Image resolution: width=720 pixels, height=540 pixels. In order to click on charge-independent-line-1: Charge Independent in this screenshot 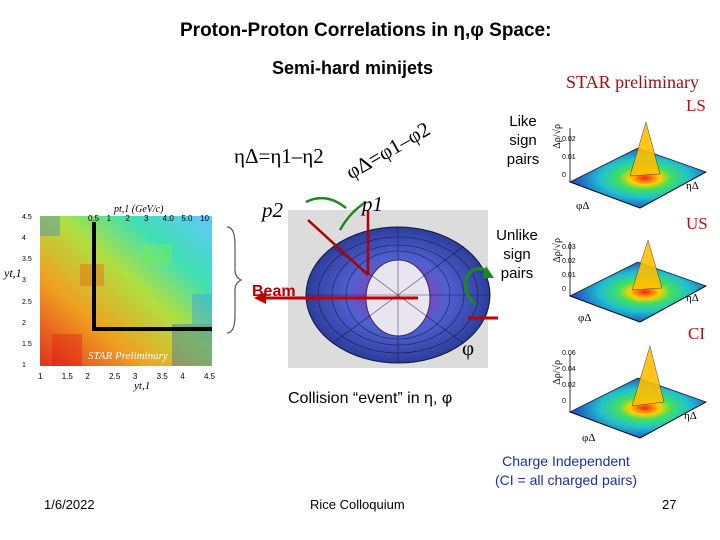, I will do `click(566, 461)`.